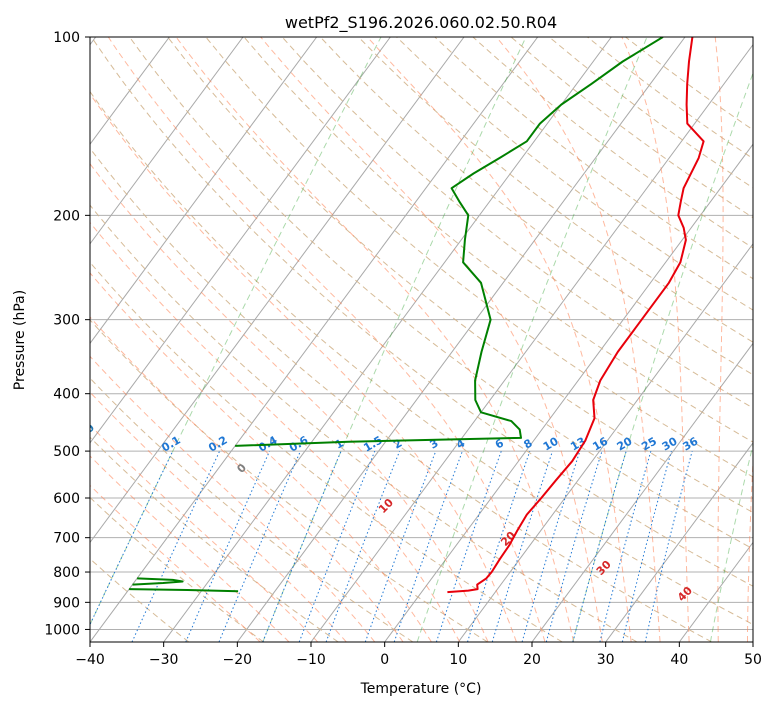 The width and height of the screenshot is (775, 708). What do you see at coordinates (458, 660) in the screenshot?
I see `x-tick-label: 10` at bounding box center [458, 660].